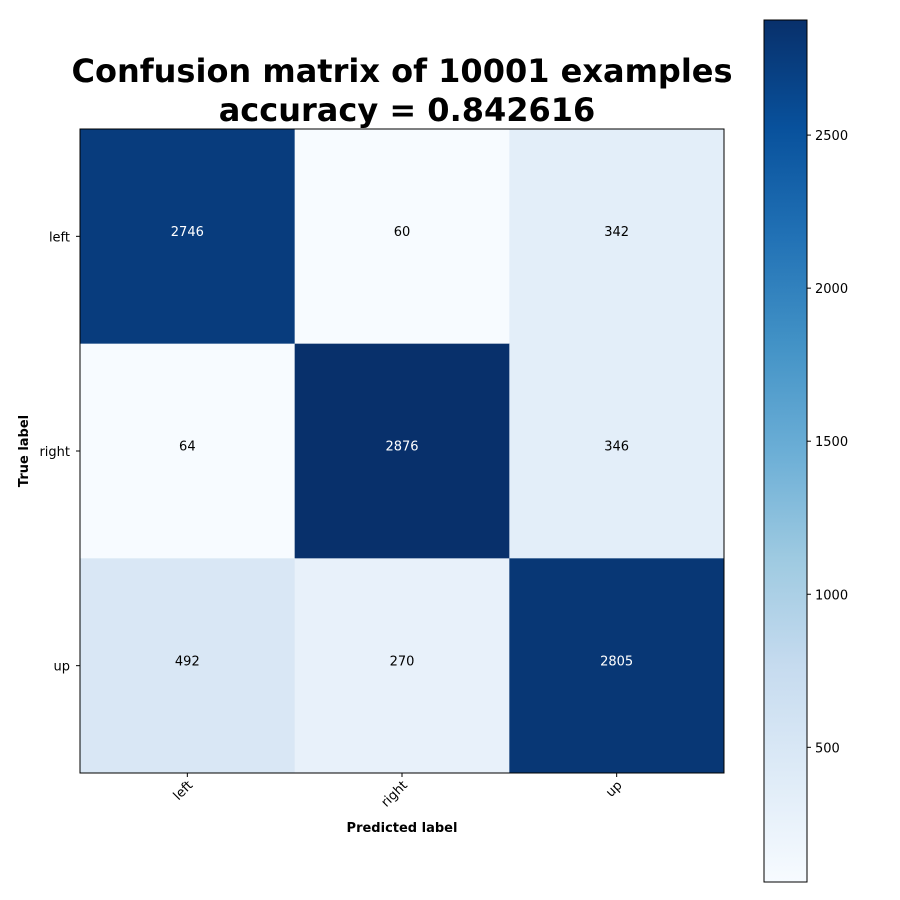 The height and width of the screenshot is (900, 900). What do you see at coordinates (402, 661) in the screenshot?
I see `cell-value-up-right: 270` at bounding box center [402, 661].